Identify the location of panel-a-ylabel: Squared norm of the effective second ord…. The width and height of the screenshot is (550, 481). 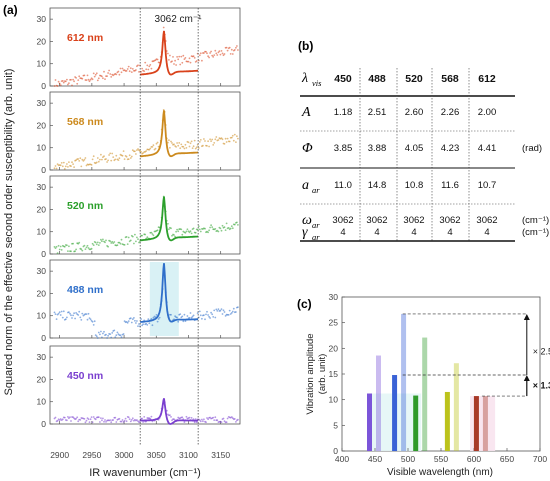
(9, 232).